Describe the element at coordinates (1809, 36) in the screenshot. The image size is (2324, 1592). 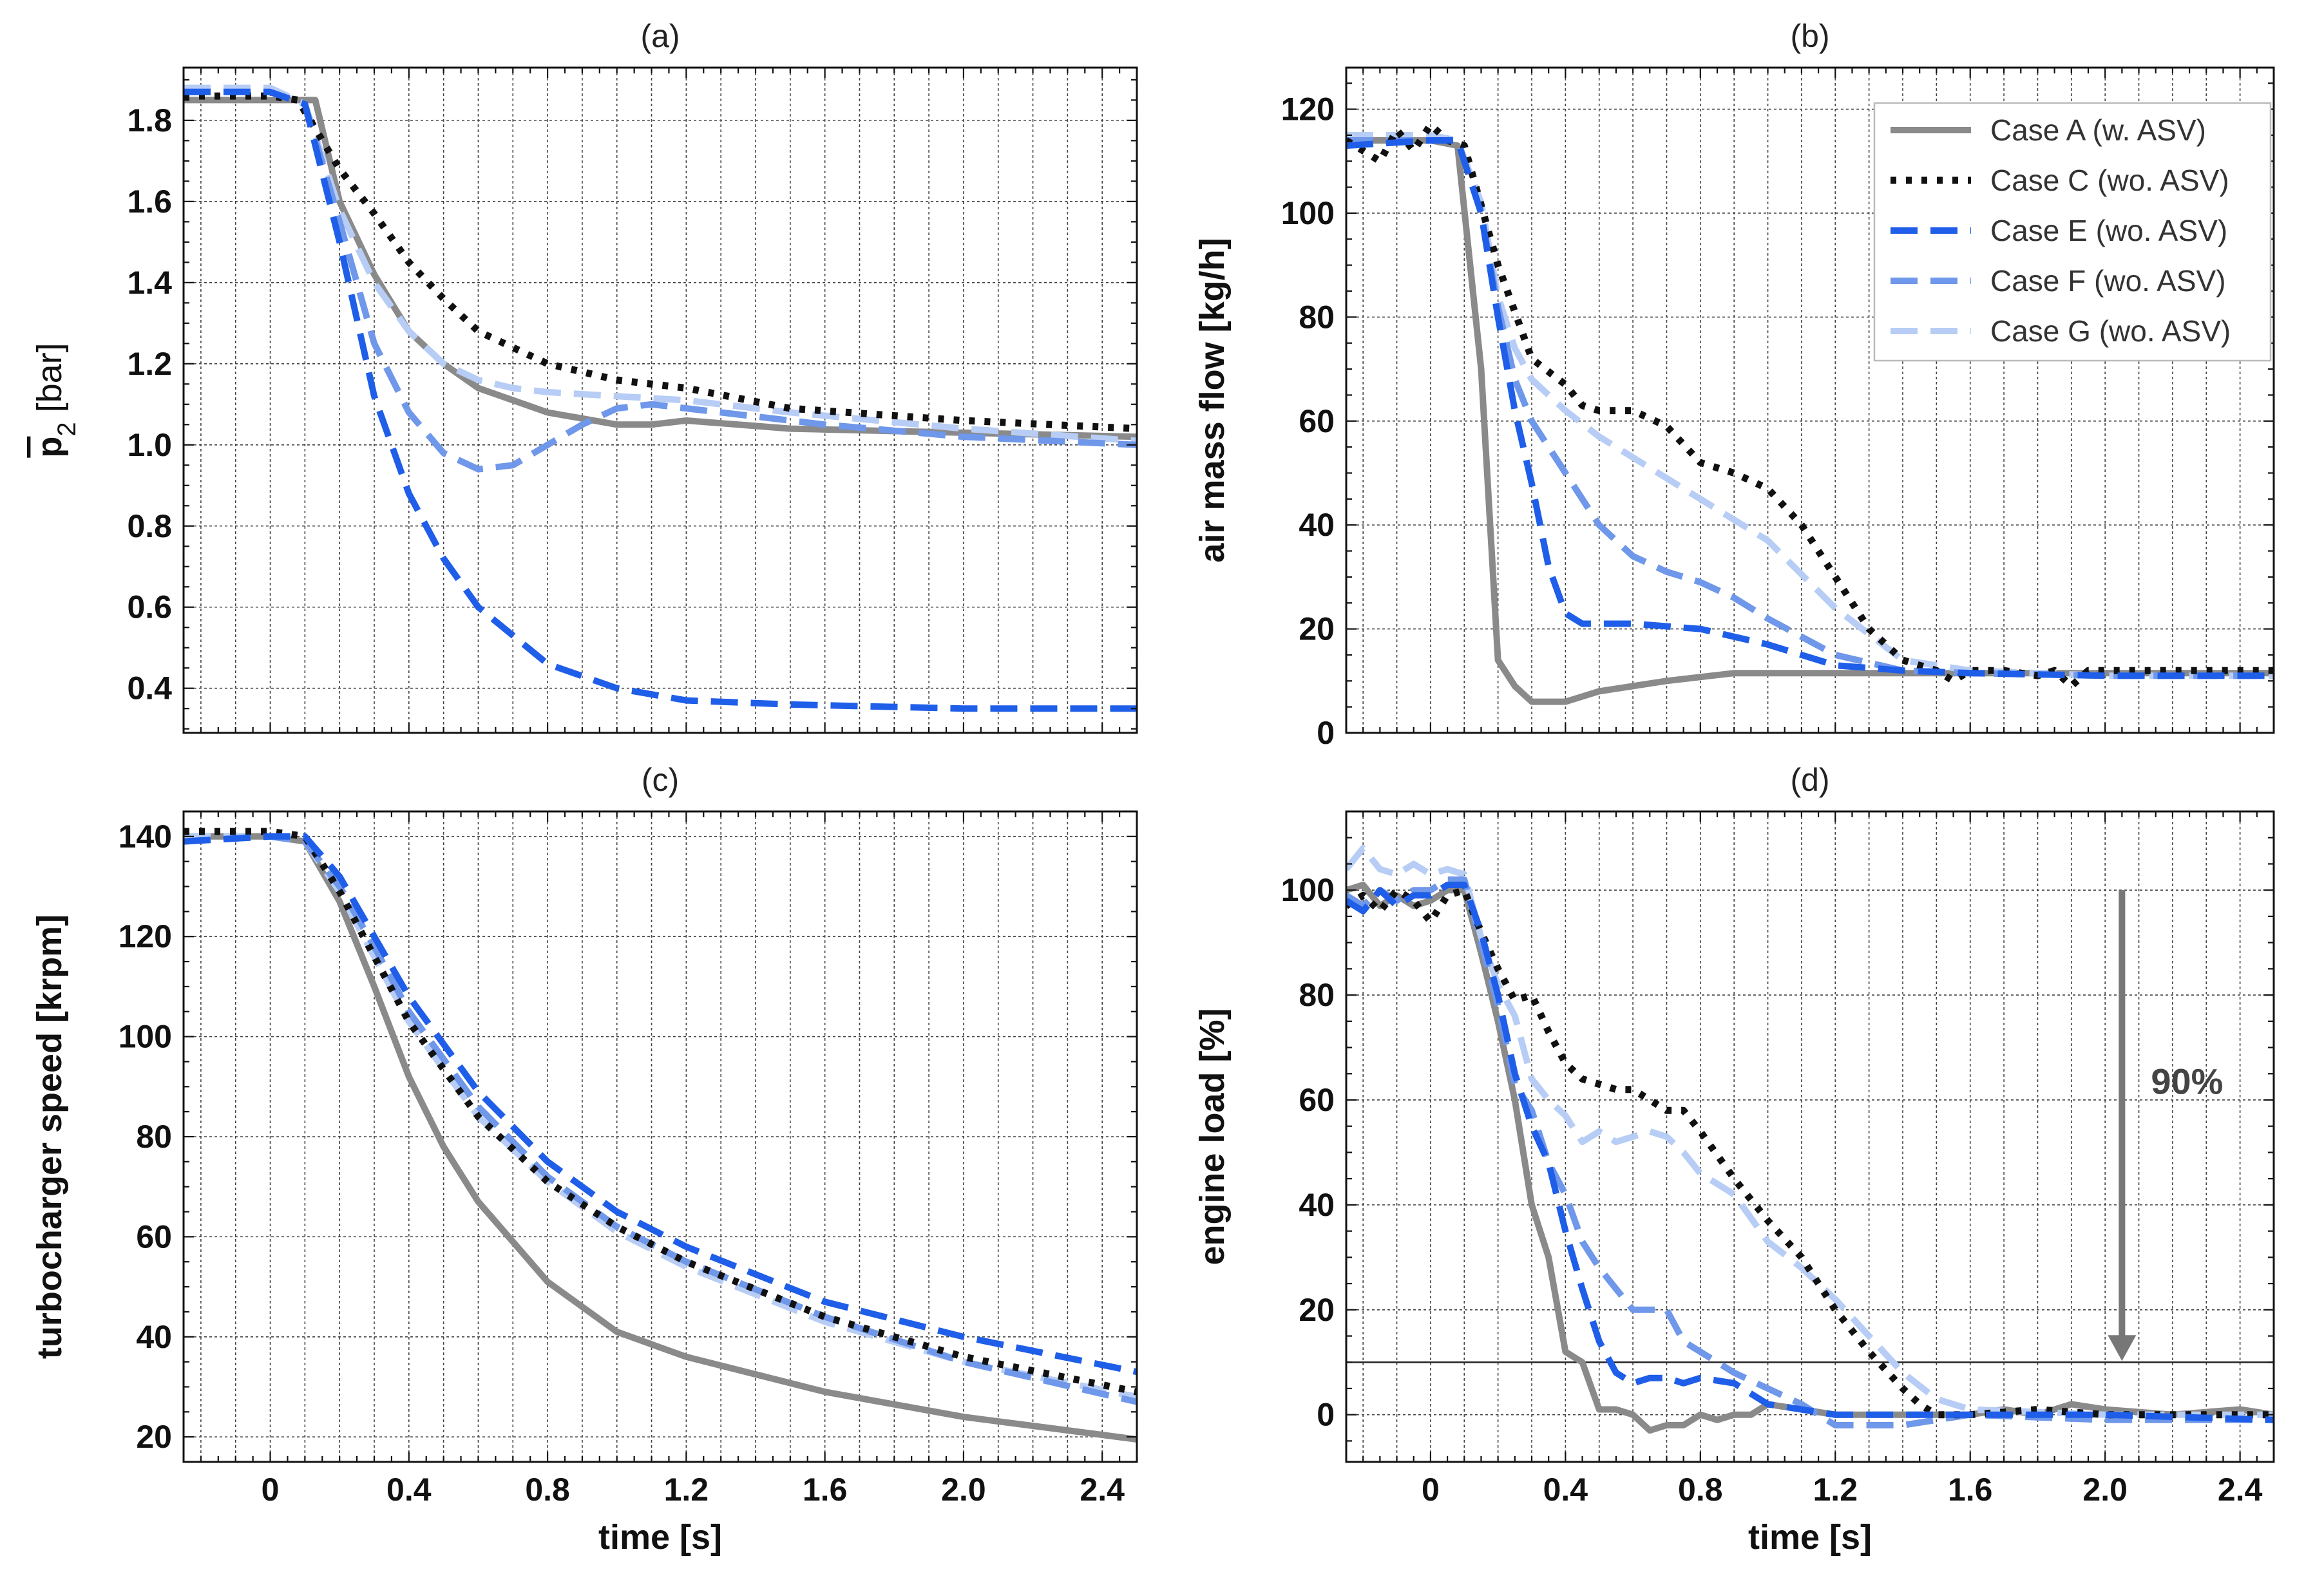
I see `panel-title: (b)` at that location.